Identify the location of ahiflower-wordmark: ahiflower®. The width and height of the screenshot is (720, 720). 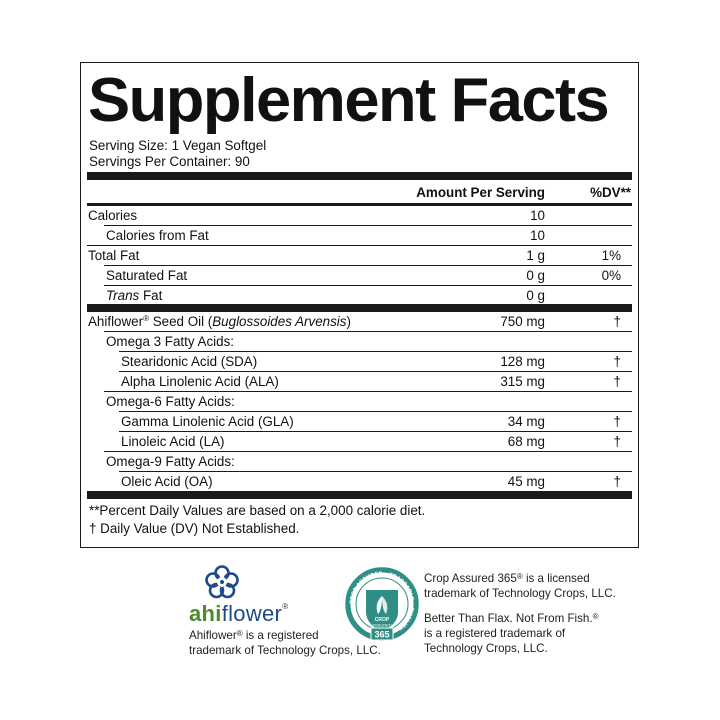
(239, 613).